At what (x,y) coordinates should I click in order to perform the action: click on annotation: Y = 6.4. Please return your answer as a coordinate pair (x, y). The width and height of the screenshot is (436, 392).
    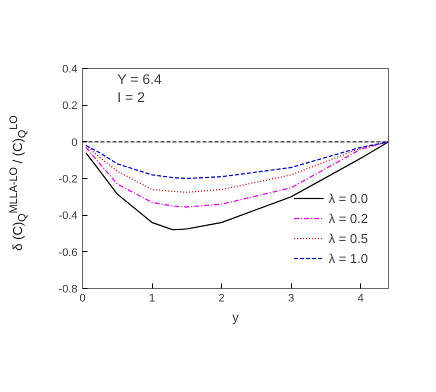
    Looking at the image, I should click on (139, 78).